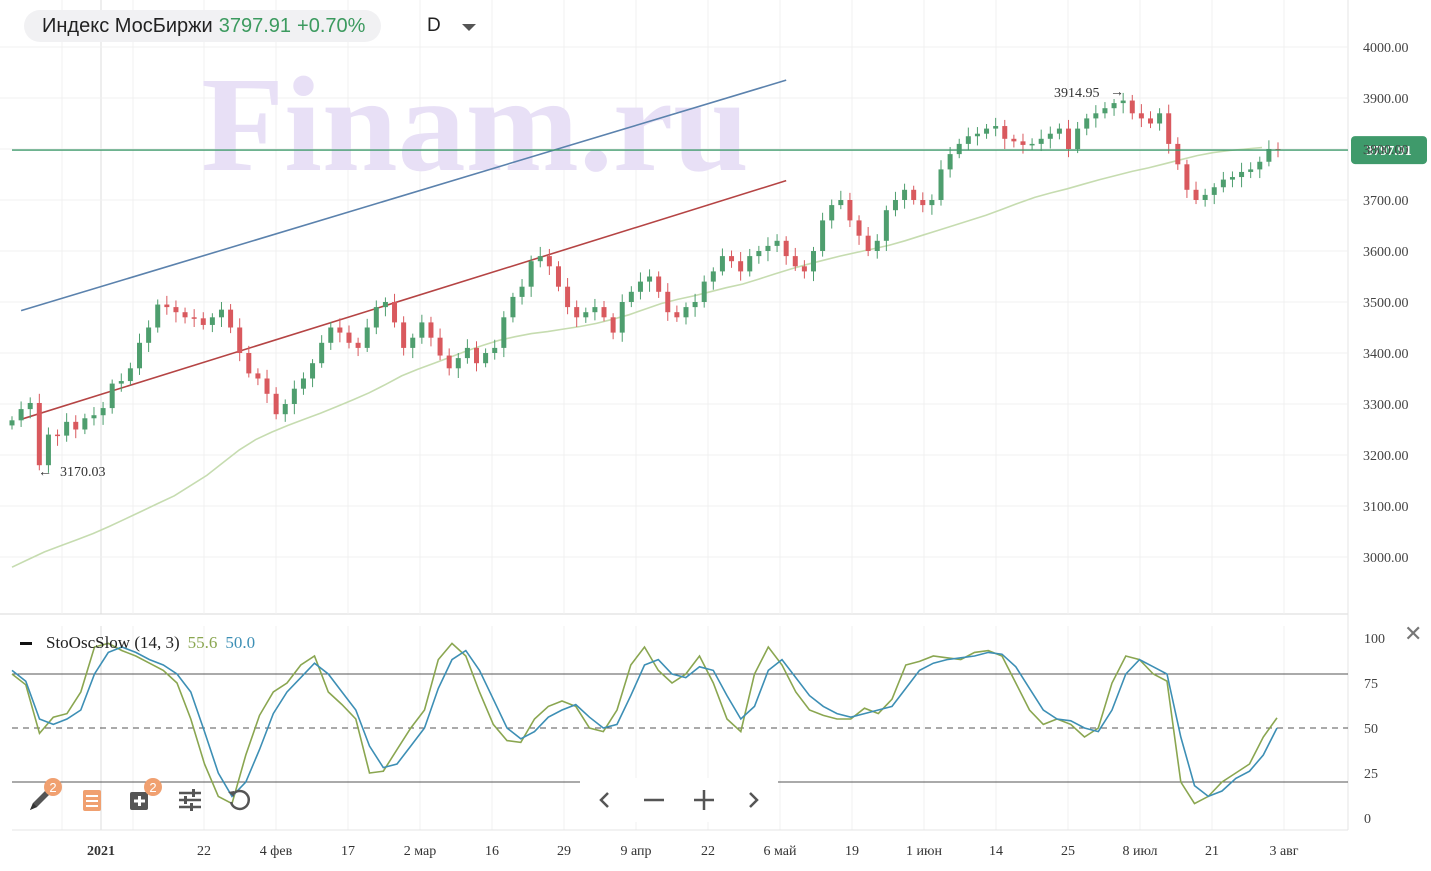  What do you see at coordinates (1386, 48) in the screenshot?
I see `price-tick-label: 4000.00` at bounding box center [1386, 48].